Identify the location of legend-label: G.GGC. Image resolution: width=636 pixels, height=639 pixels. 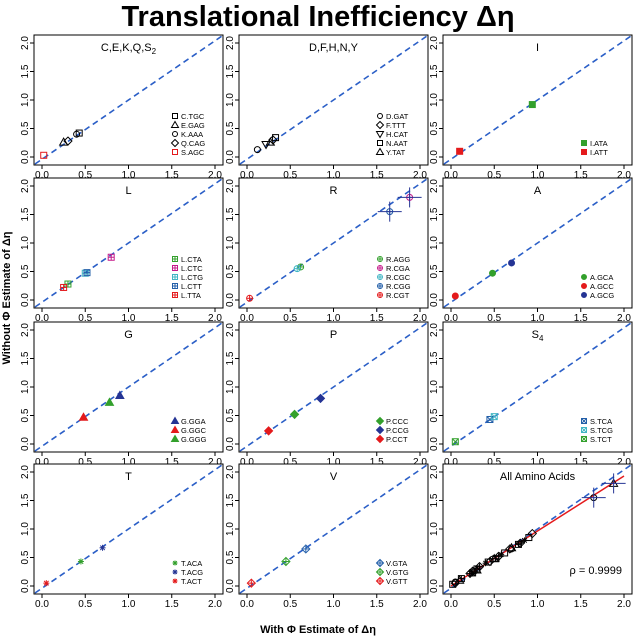
(194, 430).